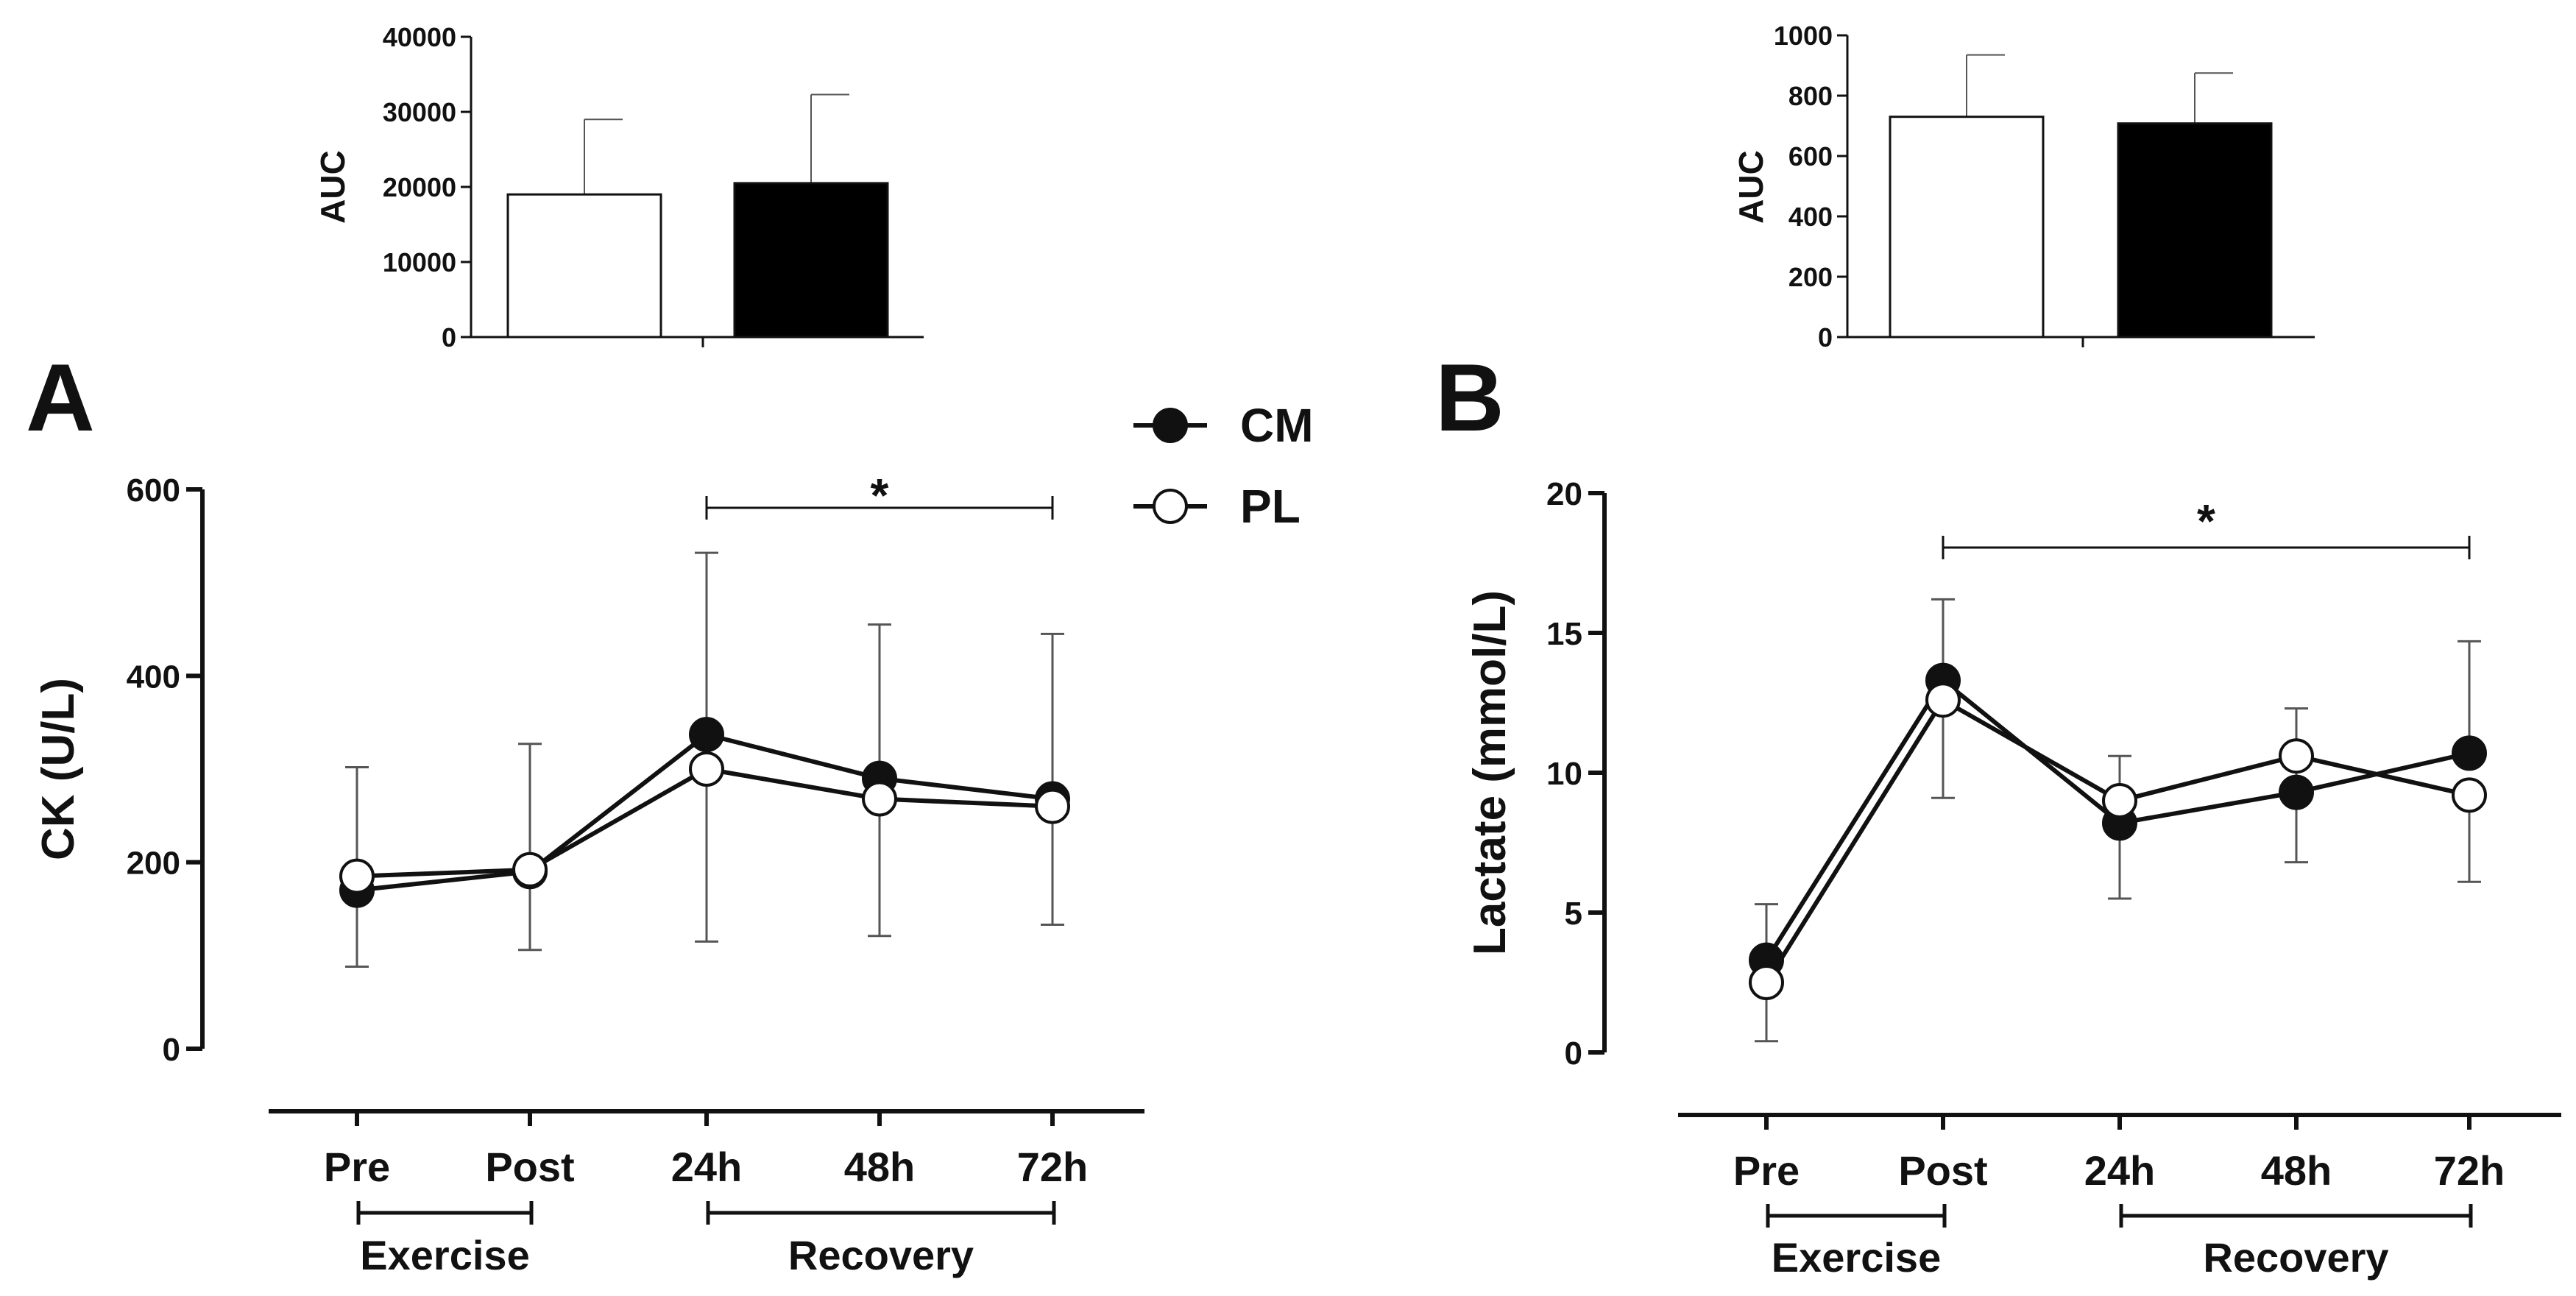 This screenshot has width=2576, height=1296. Describe the element at coordinates (419, 112) in the screenshot. I see `inset-y-tick-label: 30000` at that location.